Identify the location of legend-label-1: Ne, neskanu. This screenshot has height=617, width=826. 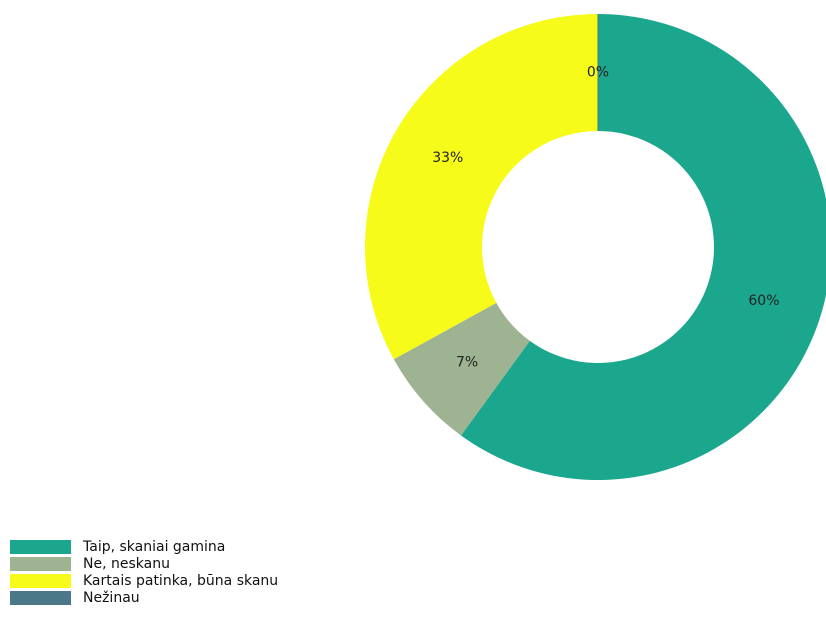
(126, 563).